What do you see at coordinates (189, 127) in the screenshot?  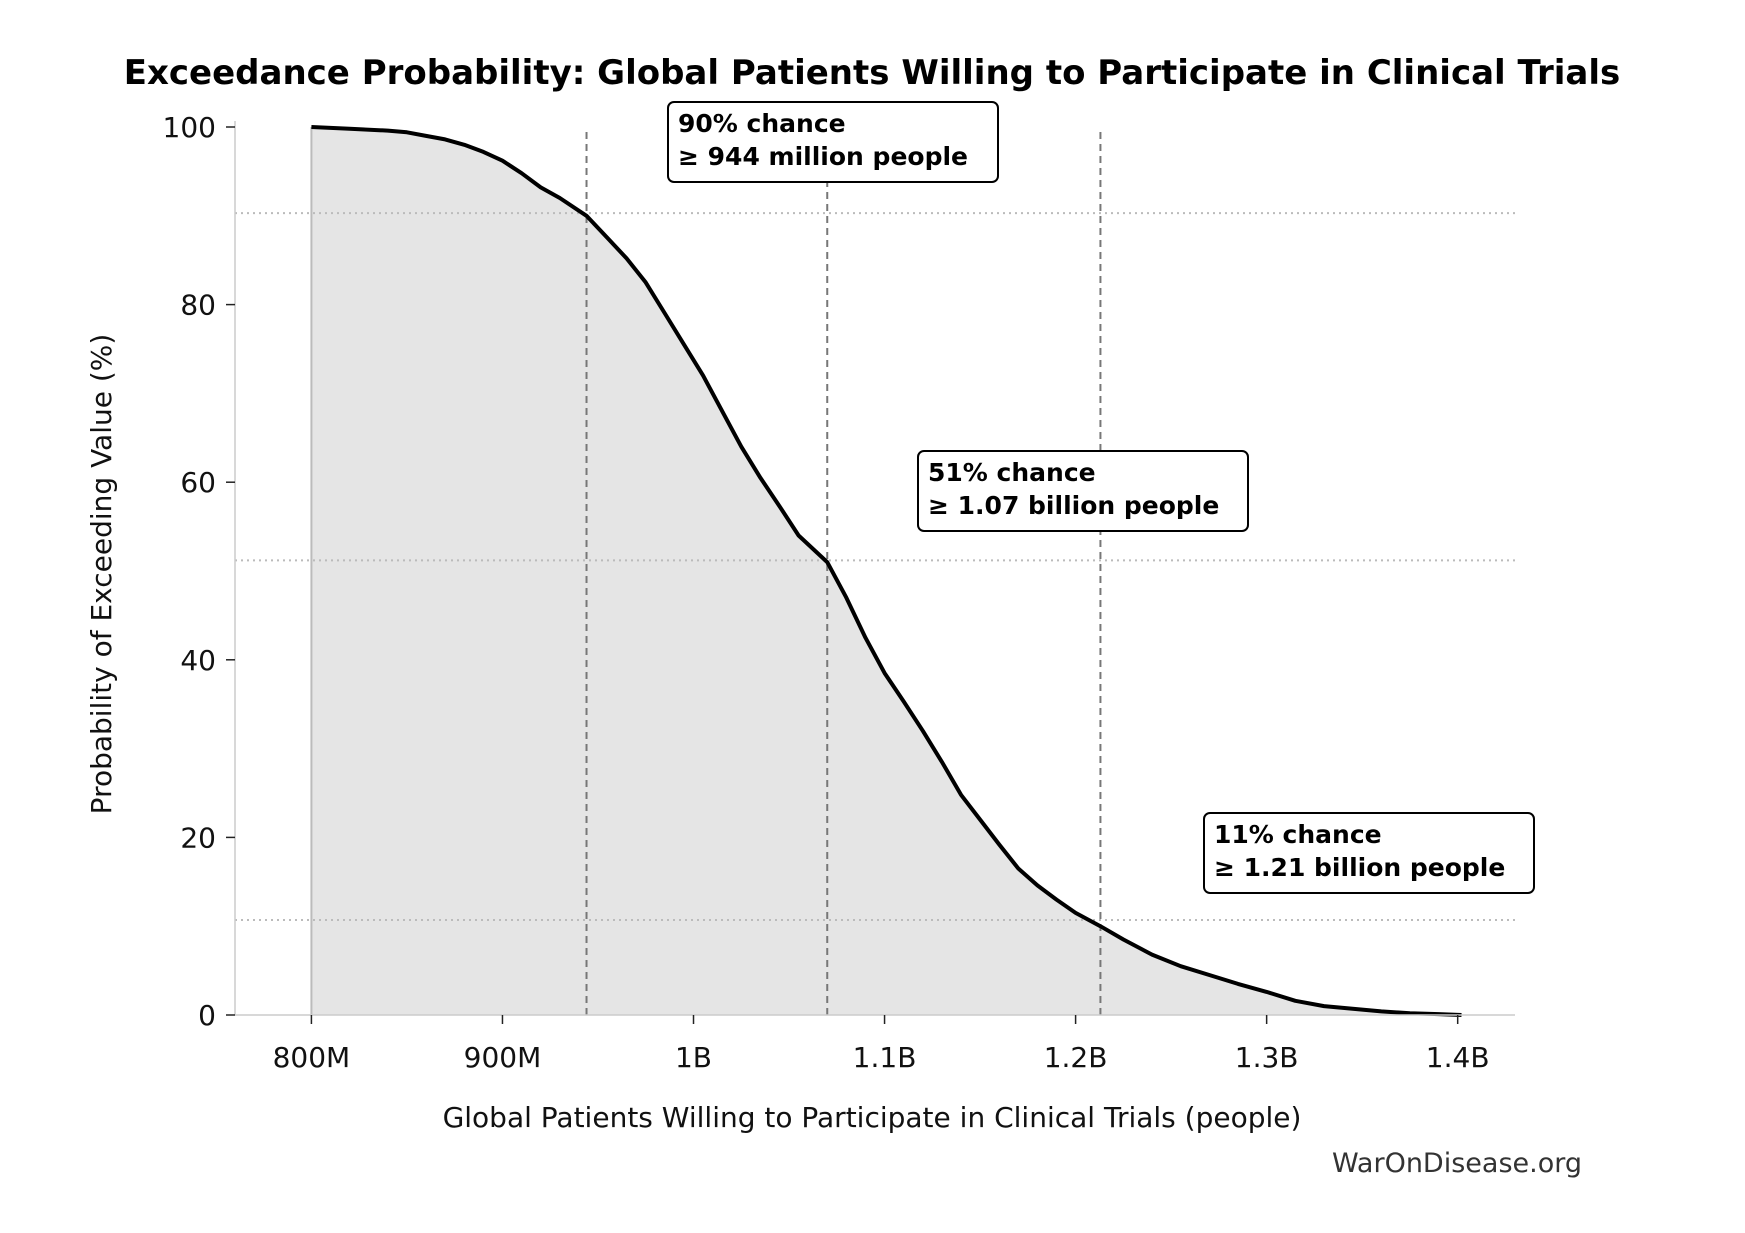 I see `y-tick-label: 100` at bounding box center [189, 127].